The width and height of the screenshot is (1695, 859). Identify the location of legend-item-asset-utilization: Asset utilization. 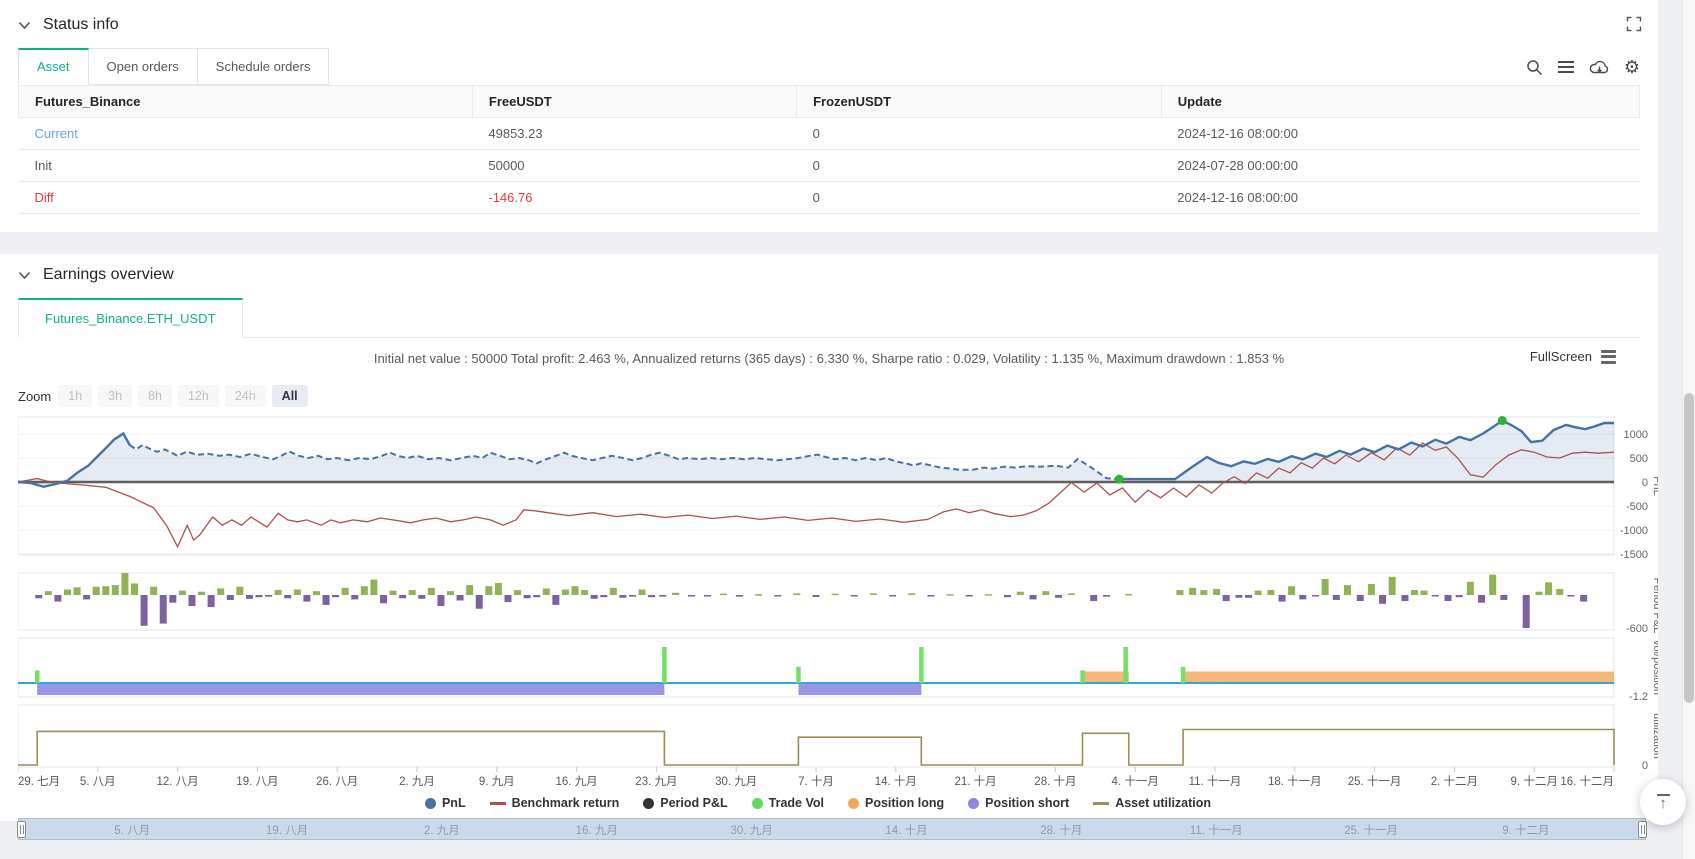
(1152, 803).